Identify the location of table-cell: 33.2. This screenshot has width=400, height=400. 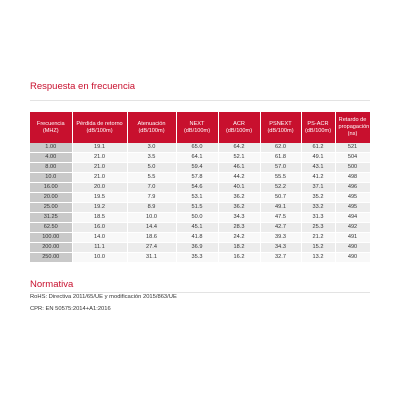
(318, 207).